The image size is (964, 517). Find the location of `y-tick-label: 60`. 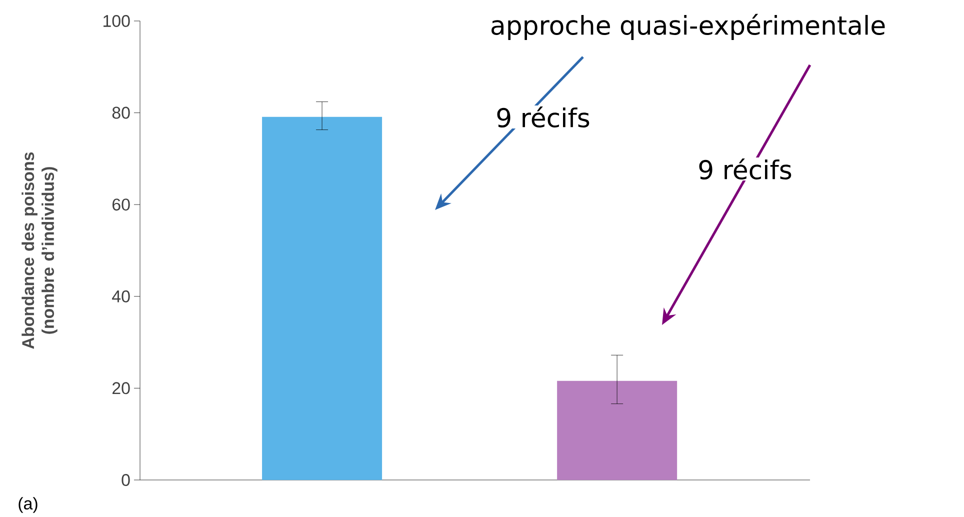

y-tick-label: 60 is located at coordinates (121, 204).